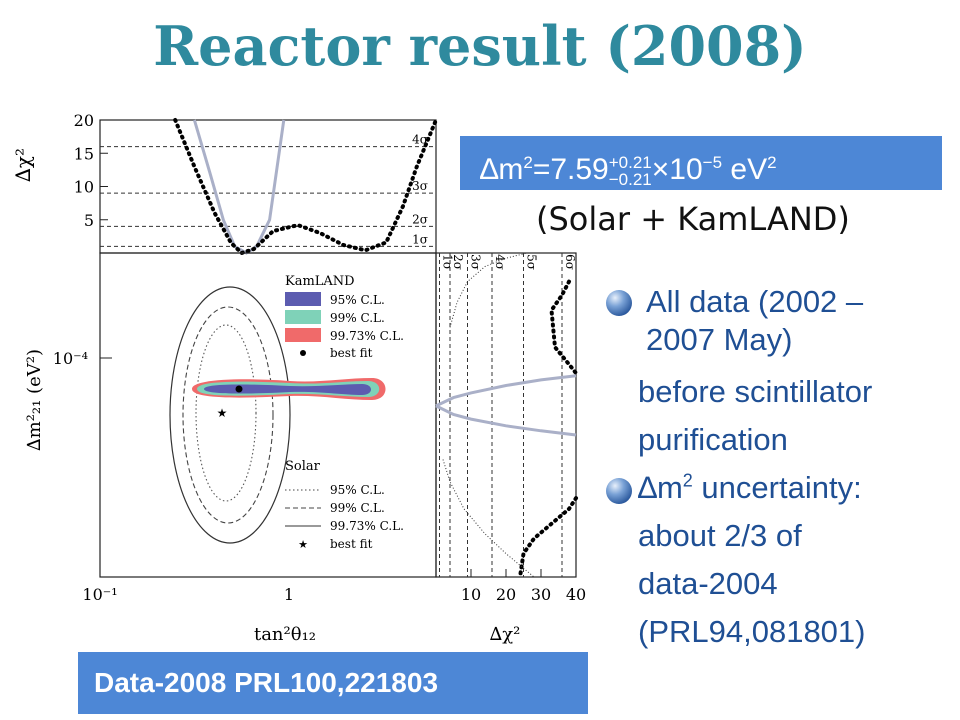 The image size is (960, 720). What do you see at coordinates (23, 165) in the screenshot?
I see `top-ylabel: ∆χ²` at bounding box center [23, 165].